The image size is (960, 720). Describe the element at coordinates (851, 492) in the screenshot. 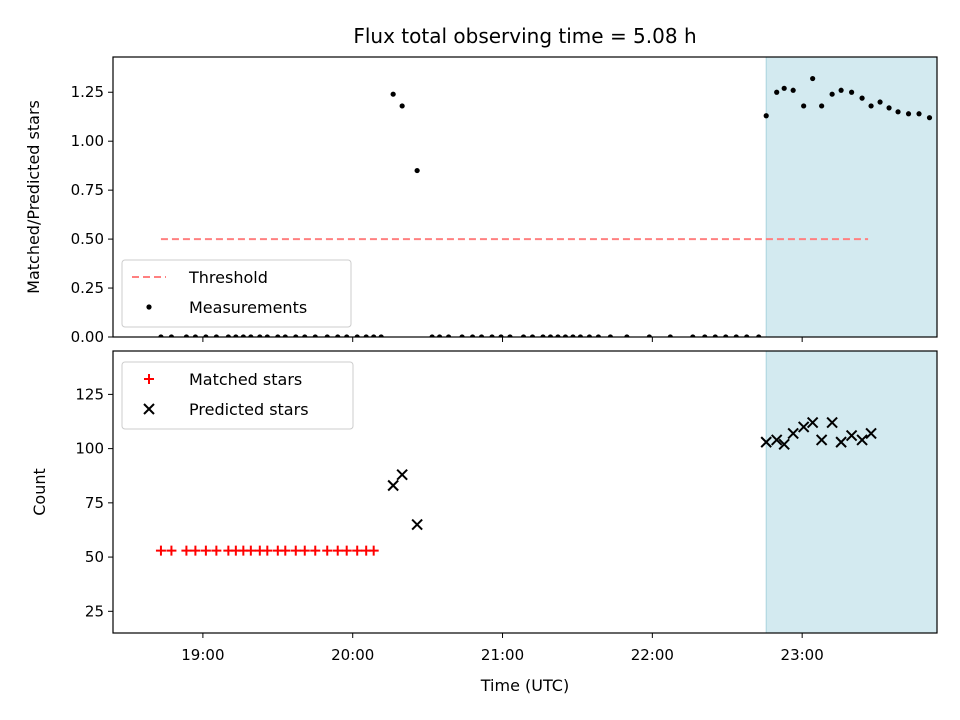

I see `bottom-observing-span` at that location.